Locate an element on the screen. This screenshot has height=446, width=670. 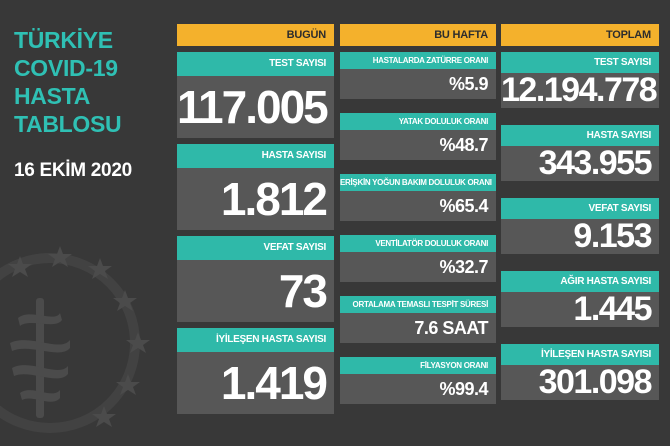
total-test-card: TEST SAYISI 12.194.778 is located at coordinates (580, 80).